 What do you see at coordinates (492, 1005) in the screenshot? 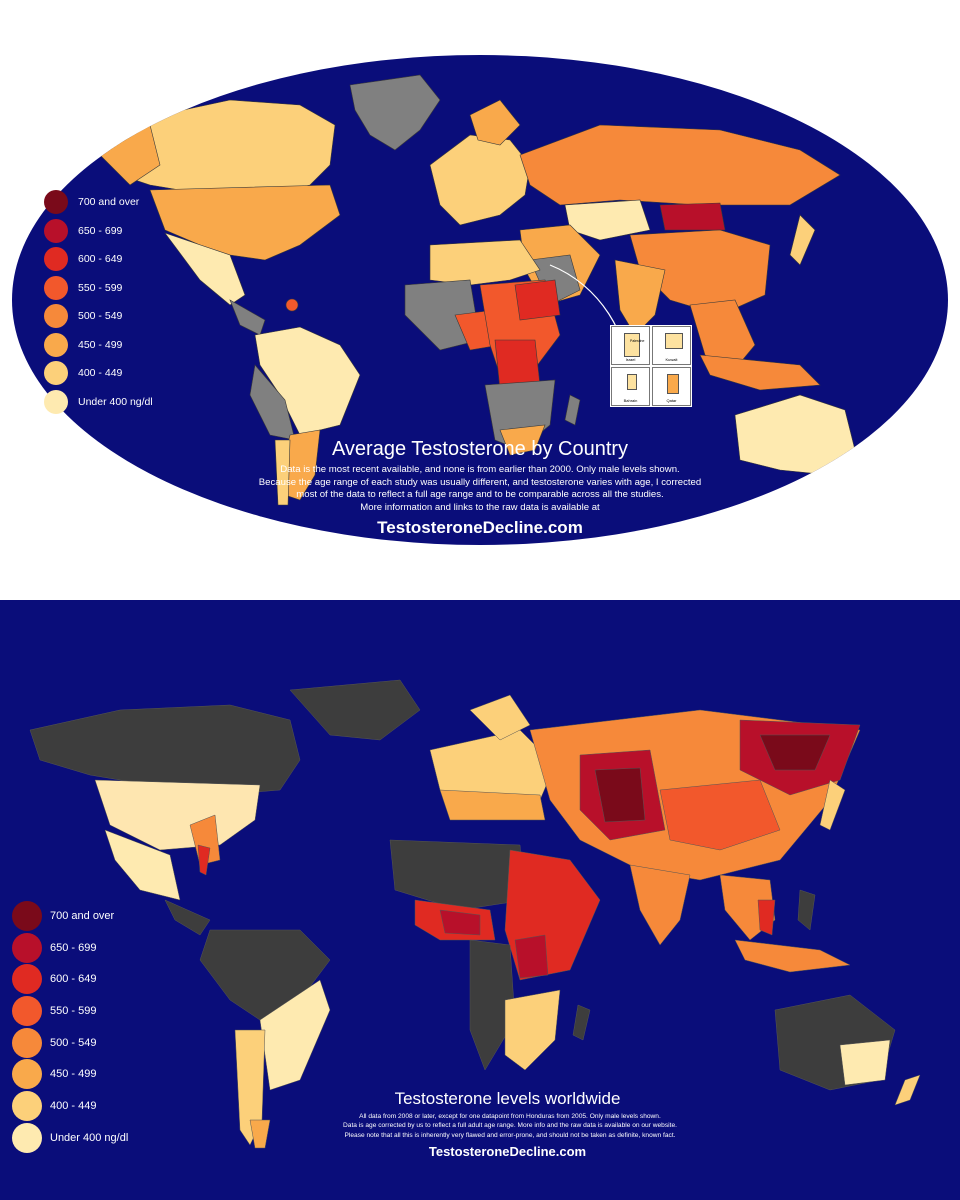
I see `central-africa` at bounding box center [492, 1005].